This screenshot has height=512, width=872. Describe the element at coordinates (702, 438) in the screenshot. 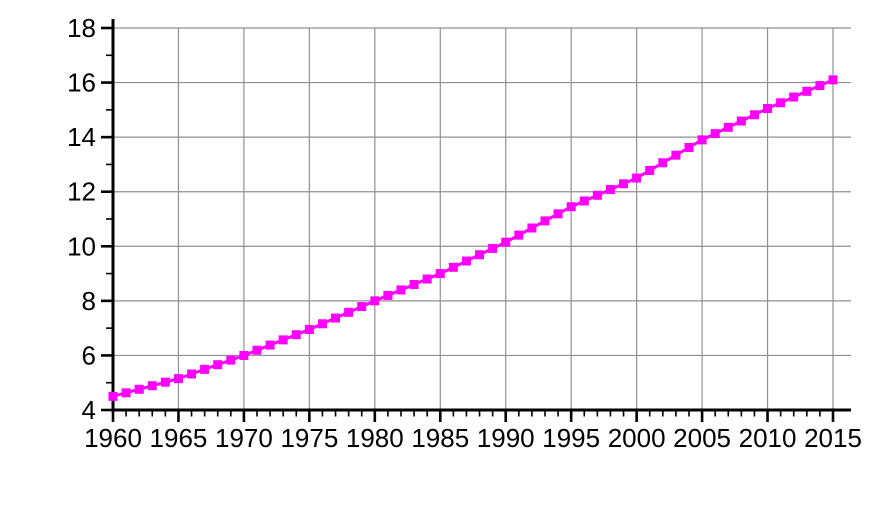

I see `x-tick-label: 2005` at that location.